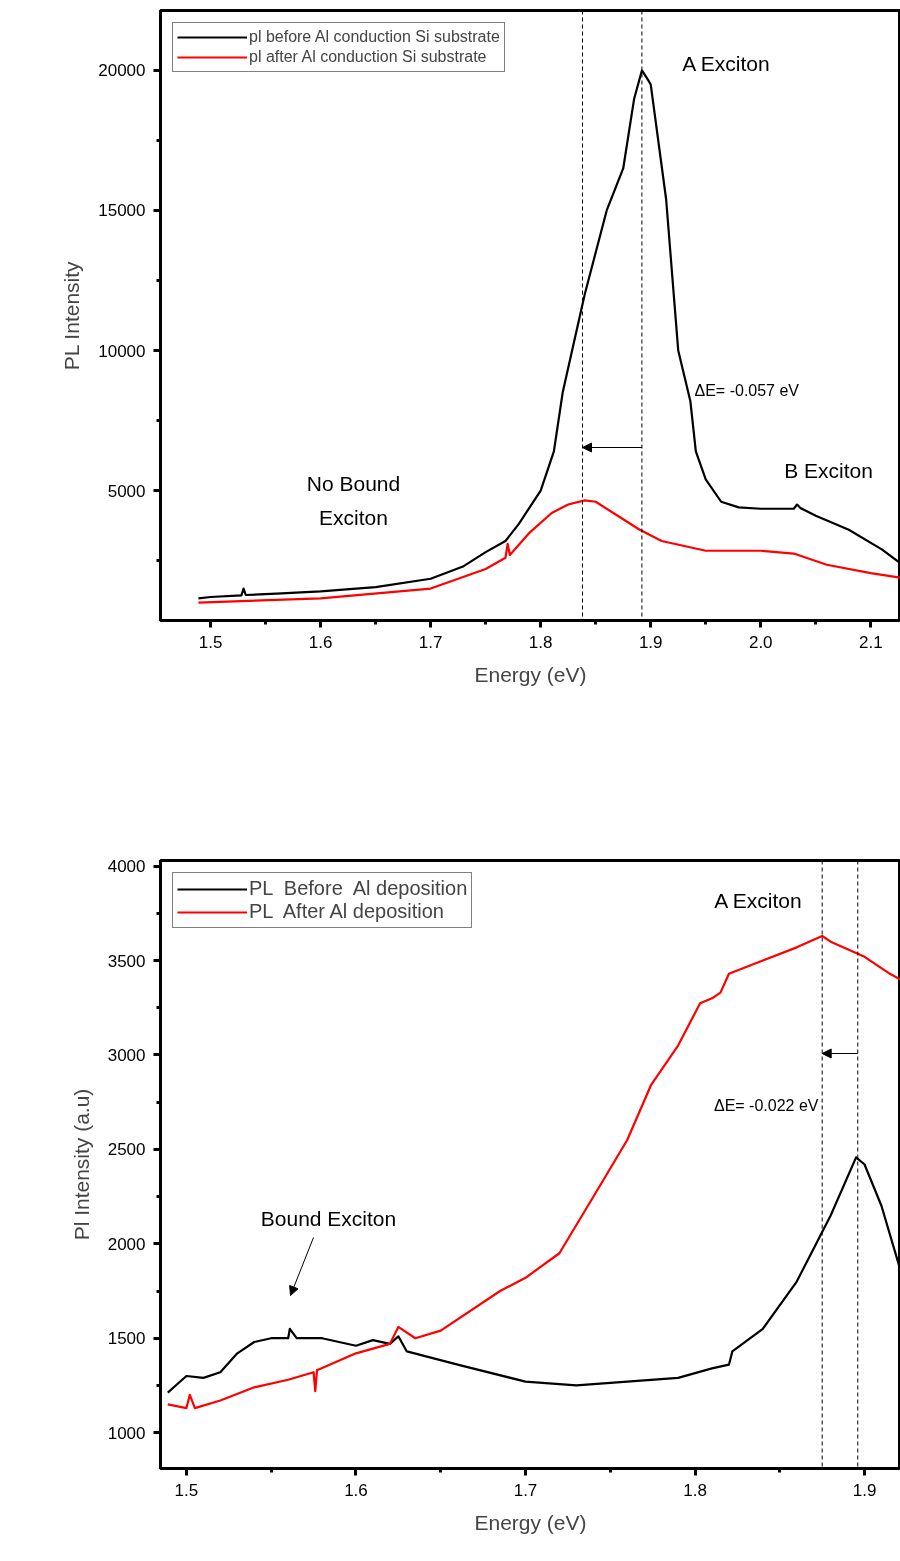  What do you see at coordinates (346, 911) in the screenshot?
I see `legend-label: PL After Al deposition` at bounding box center [346, 911].